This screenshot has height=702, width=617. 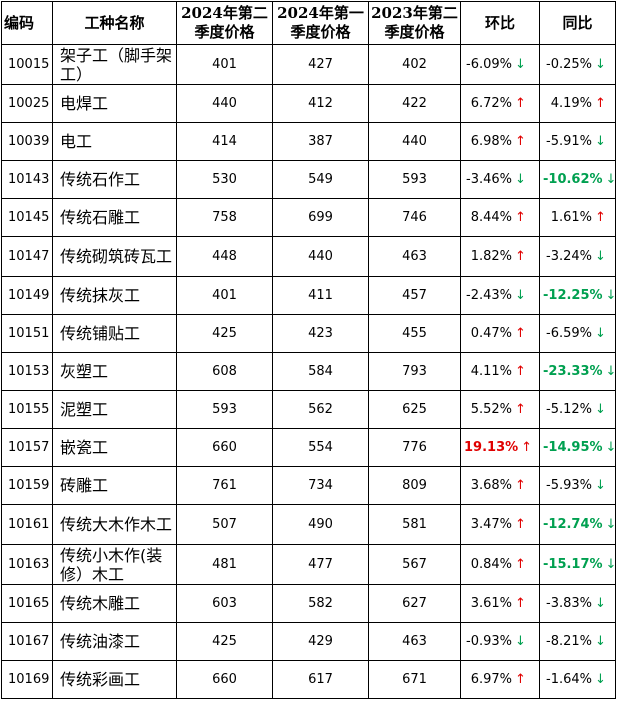 What do you see at coordinates (491, 524) in the screenshot?
I see `cell-hb-value: 3.47%` at bounding box center [491, 524].